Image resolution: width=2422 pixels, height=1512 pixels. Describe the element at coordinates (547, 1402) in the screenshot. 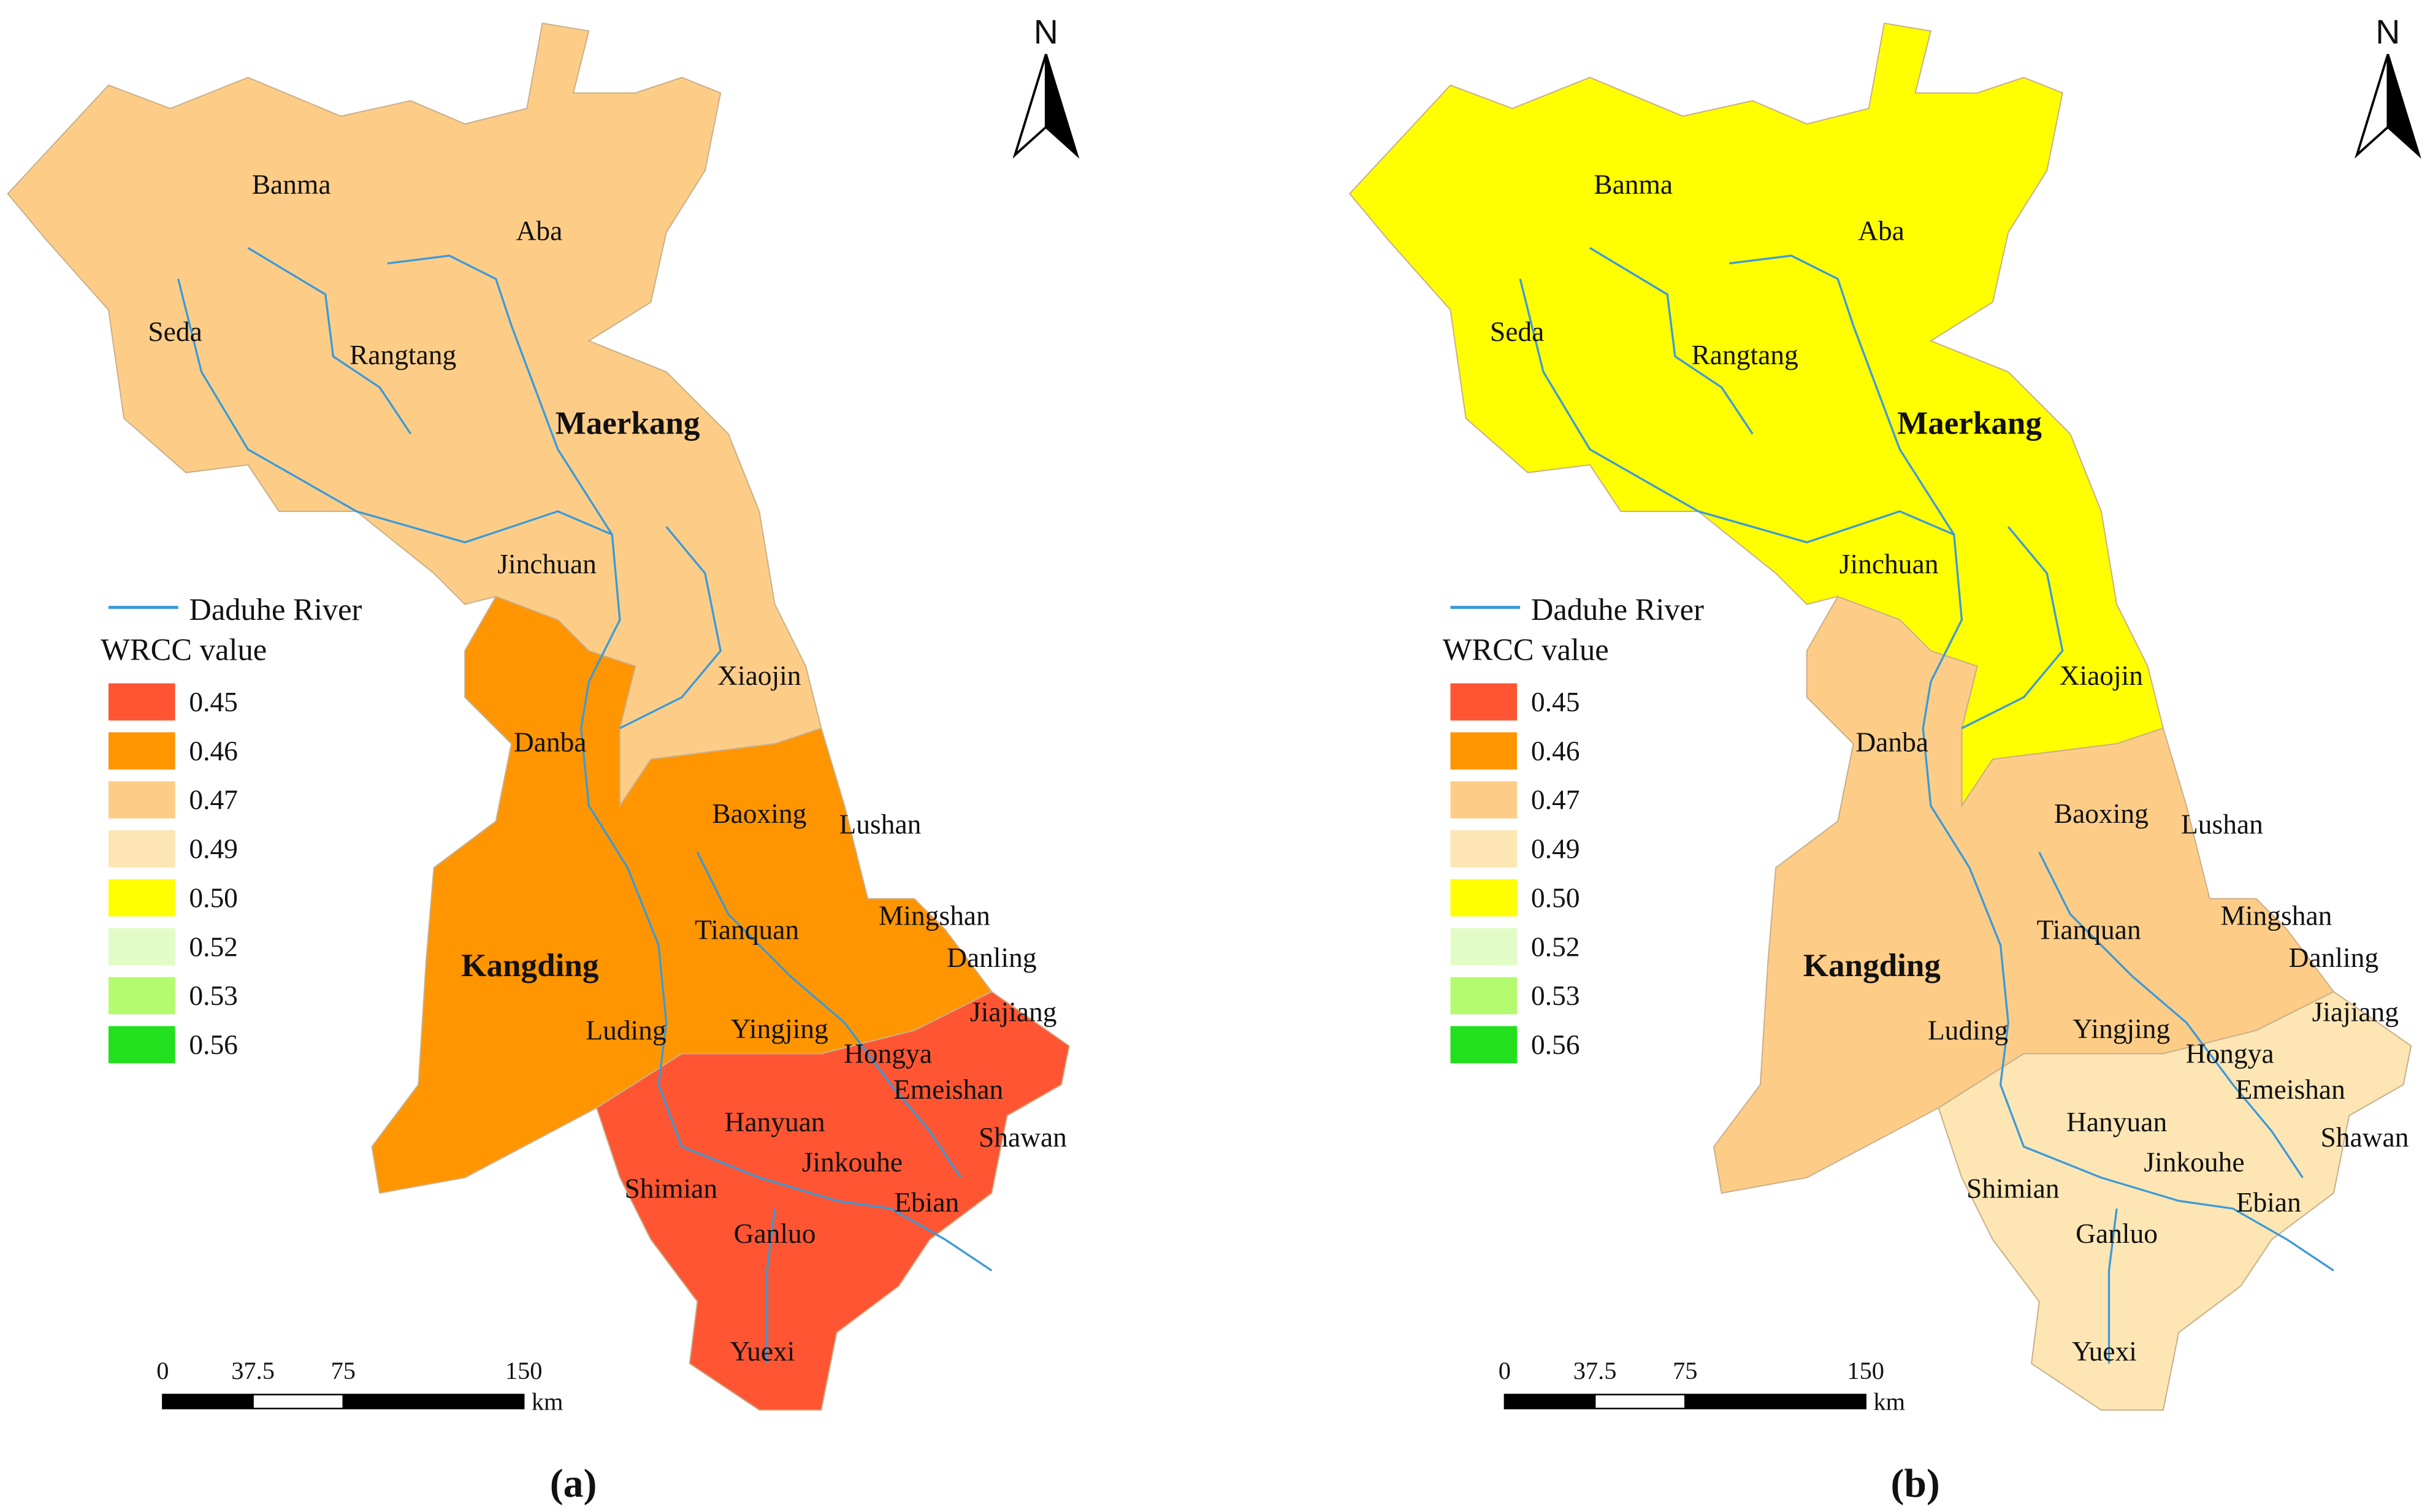

I see `scale-unit: km` at that location.